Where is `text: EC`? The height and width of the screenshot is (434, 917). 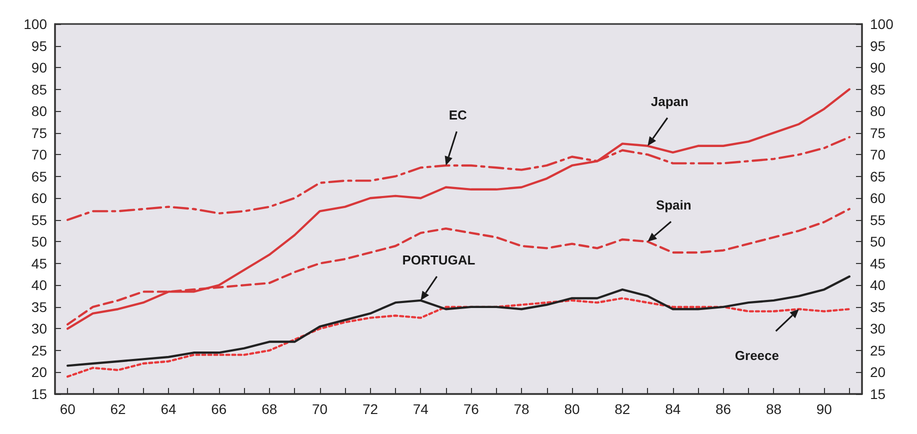 text: EC is located at coordinates (458, 114).